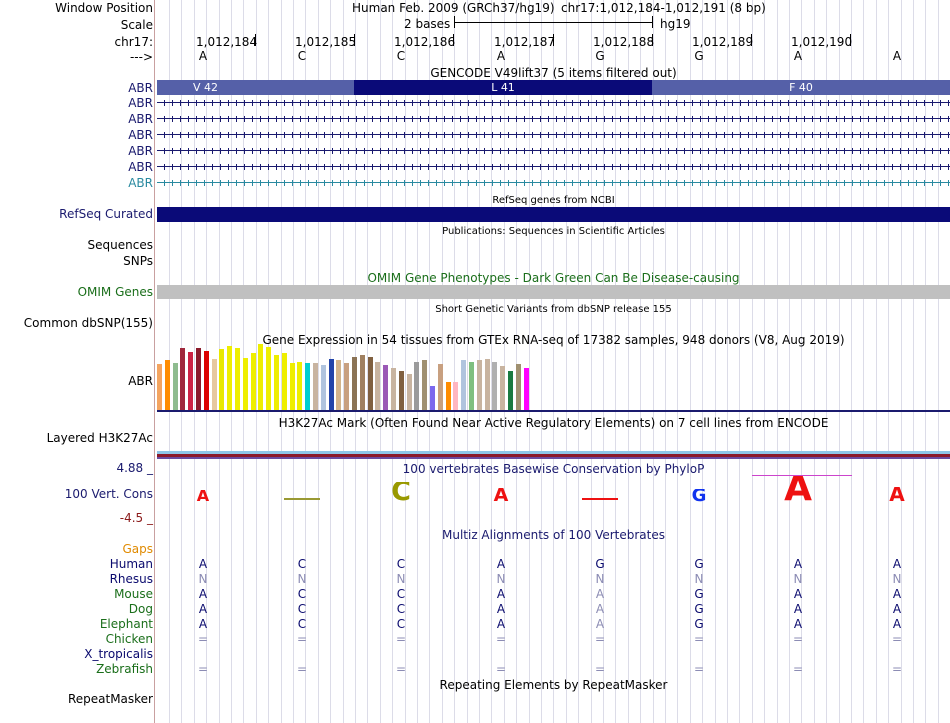  I want to click on dbsnp-label: Common dbSNP(155), so click(88, 323).